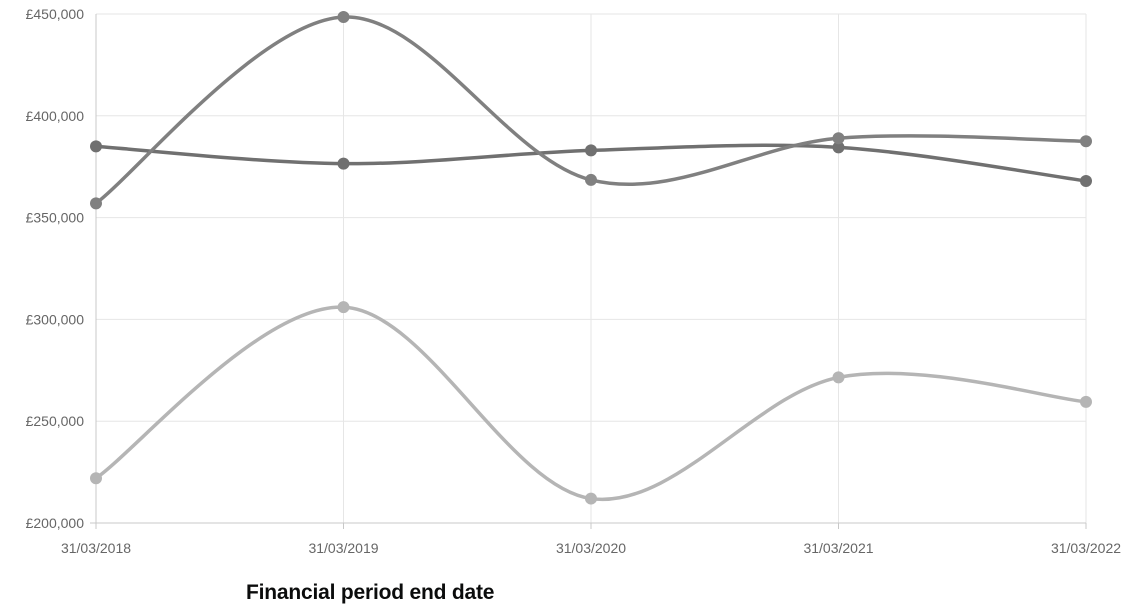  Describe the element at coordinates (96, 548) in the screenshot. I see `x-tick-label: 31/03/2018` at that location.